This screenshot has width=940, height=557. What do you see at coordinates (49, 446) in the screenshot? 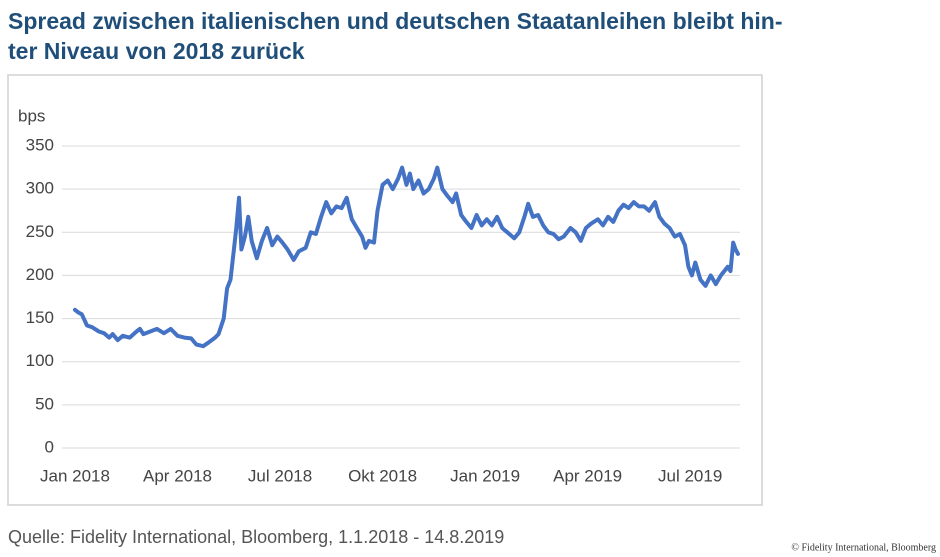
I see `y-tick-label: 0` at bounding box center [49, 446].